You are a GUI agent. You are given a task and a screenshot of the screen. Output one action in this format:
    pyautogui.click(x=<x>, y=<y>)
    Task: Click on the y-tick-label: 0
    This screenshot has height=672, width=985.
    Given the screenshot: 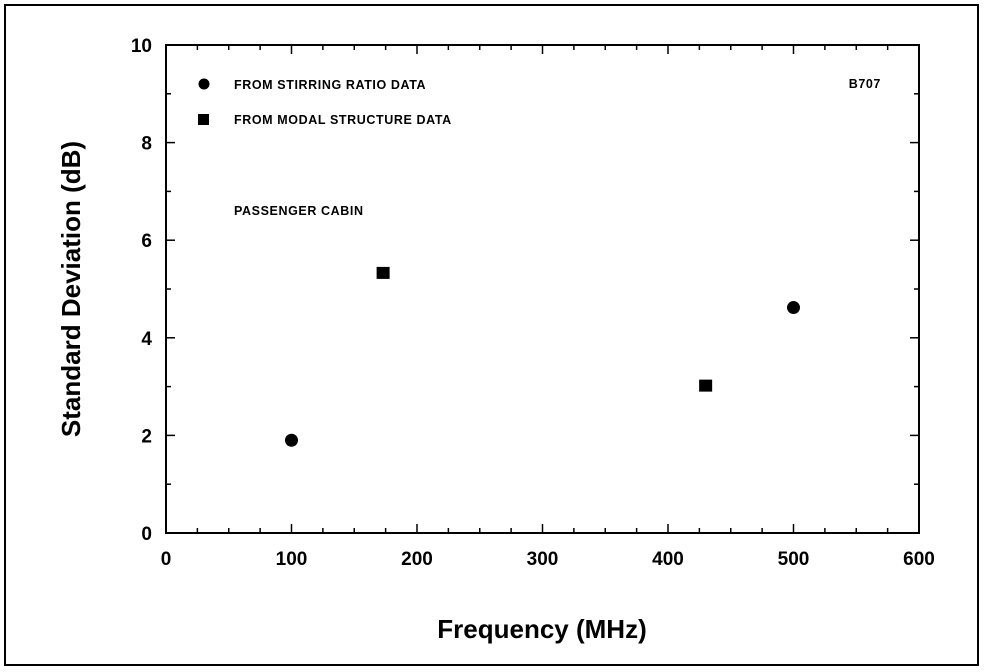 What is the action you would take?
    pyautogui.click(x=146, y=534)
    